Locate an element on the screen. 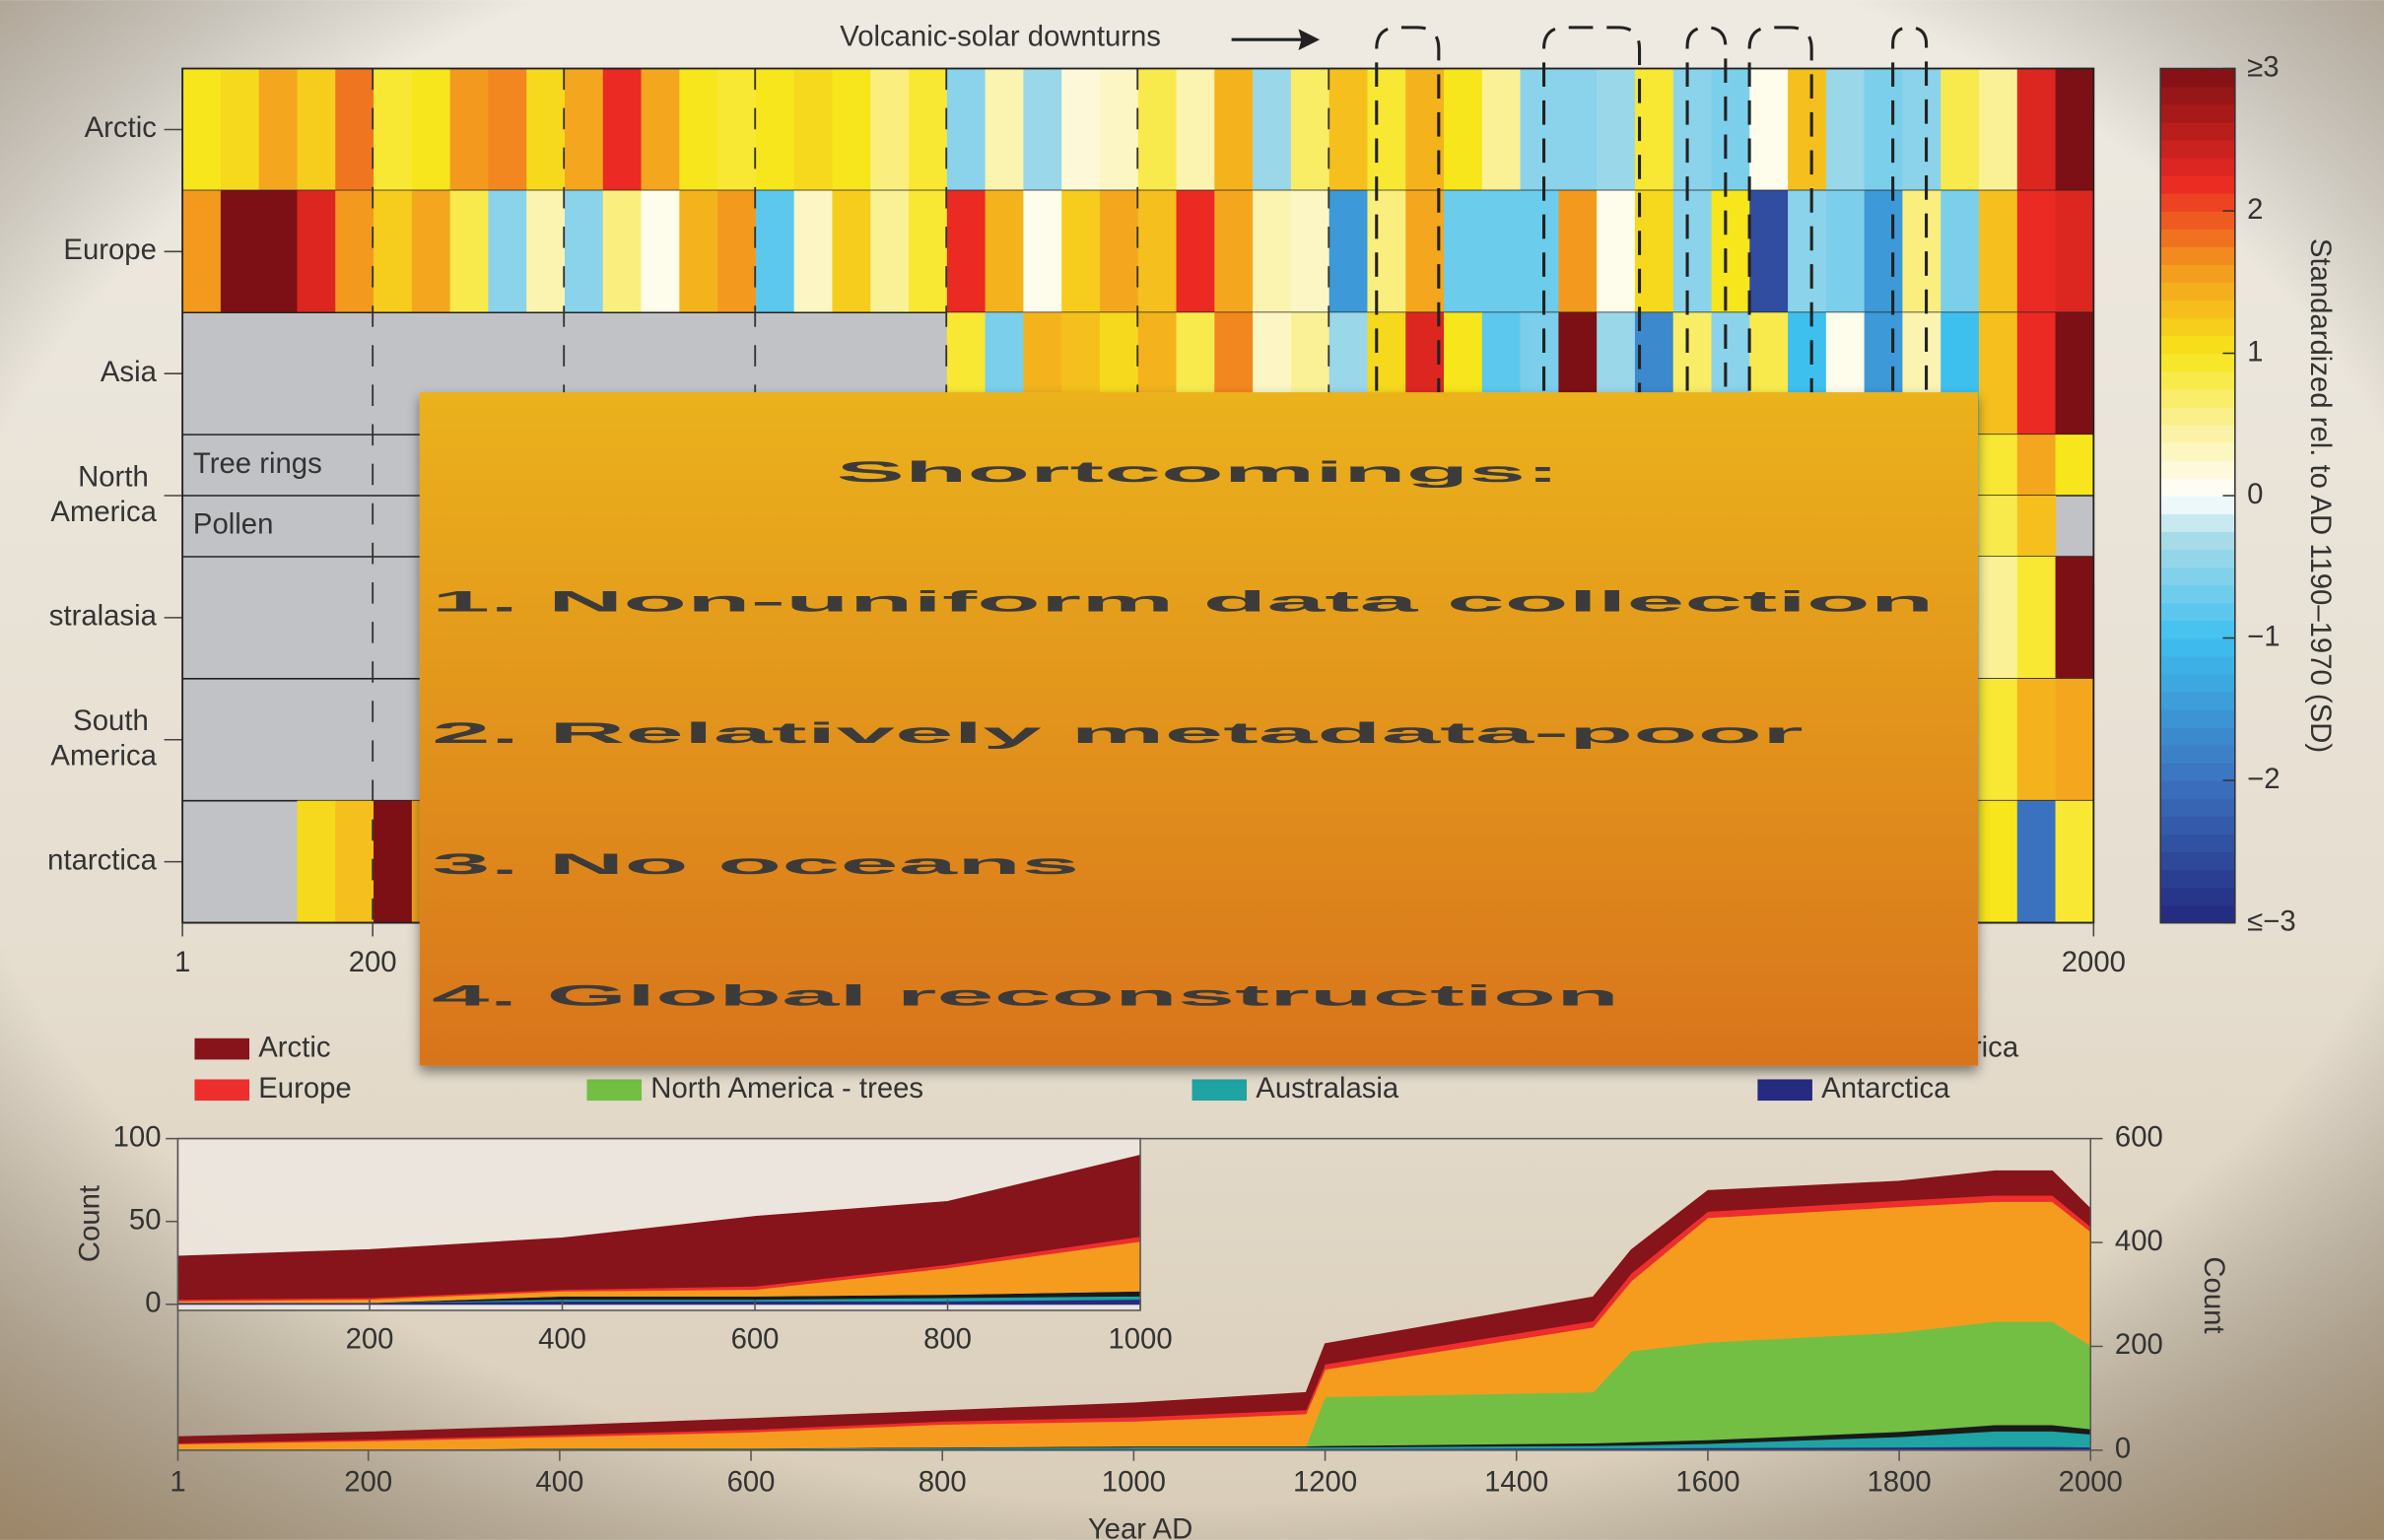  legend-label: Australasia is located at coordinates (1327, 1089).